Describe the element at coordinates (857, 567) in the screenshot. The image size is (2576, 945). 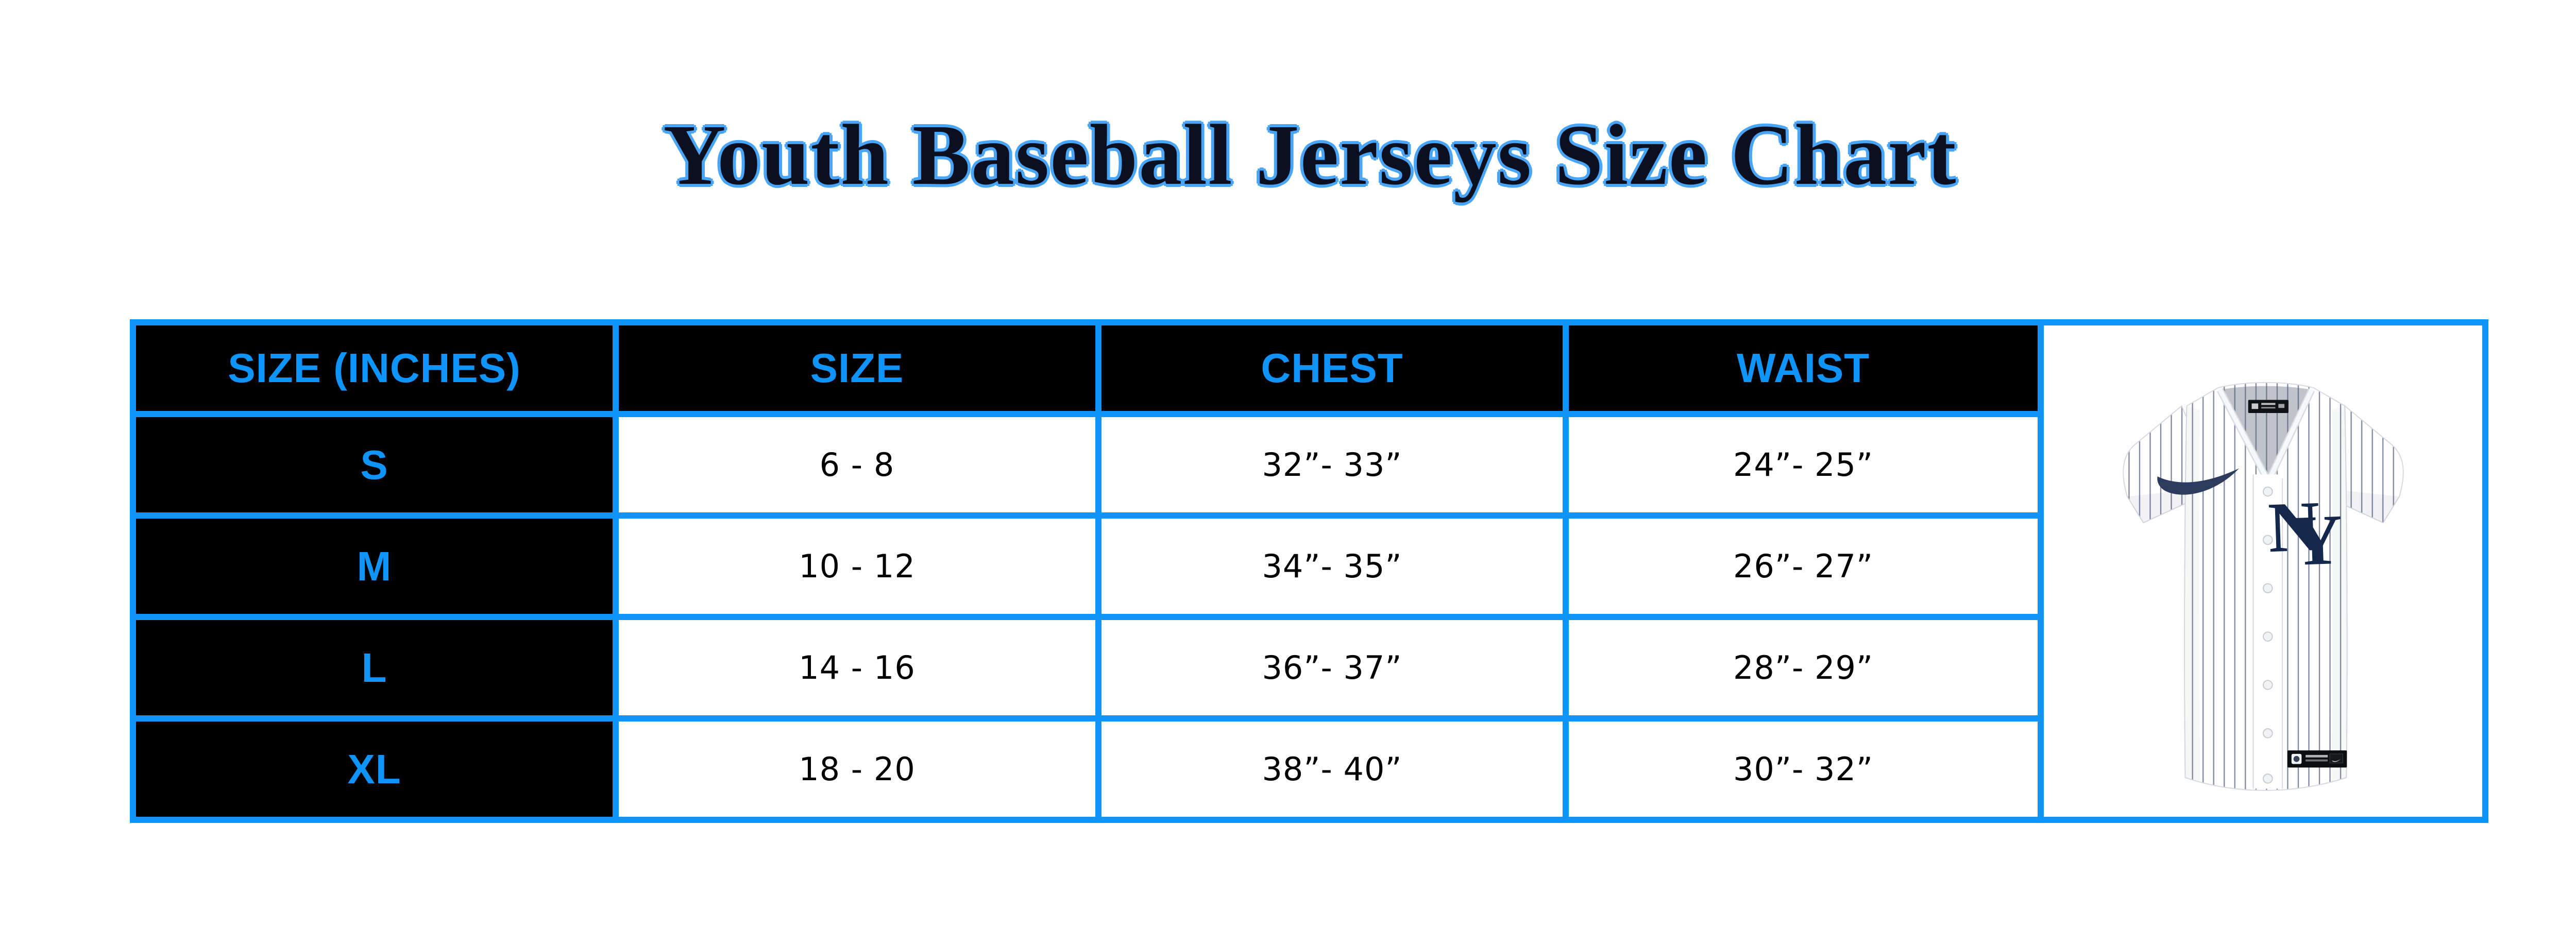
I see `data-cell-m-size: 10 - 12` at that location.